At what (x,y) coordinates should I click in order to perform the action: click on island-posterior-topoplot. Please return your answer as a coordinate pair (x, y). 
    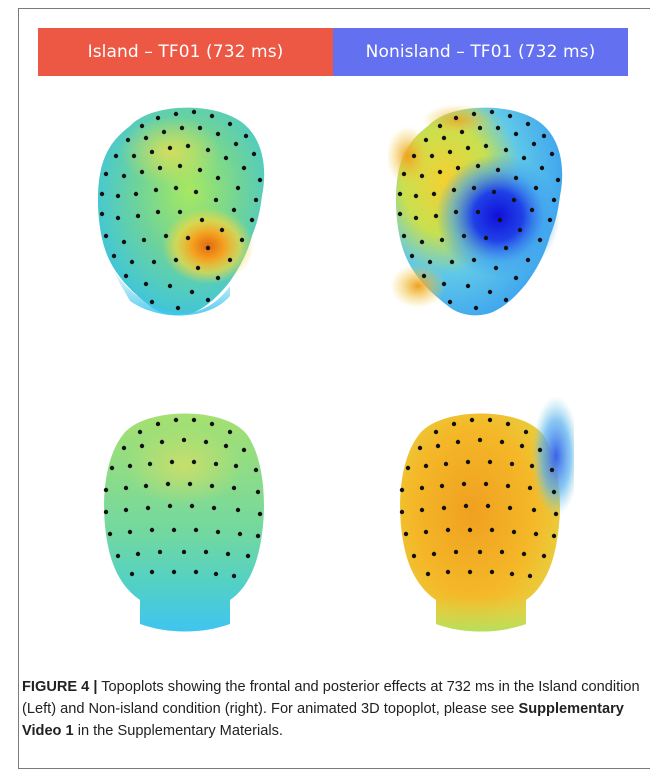
    Looking at the image, I should click on (185, 516).